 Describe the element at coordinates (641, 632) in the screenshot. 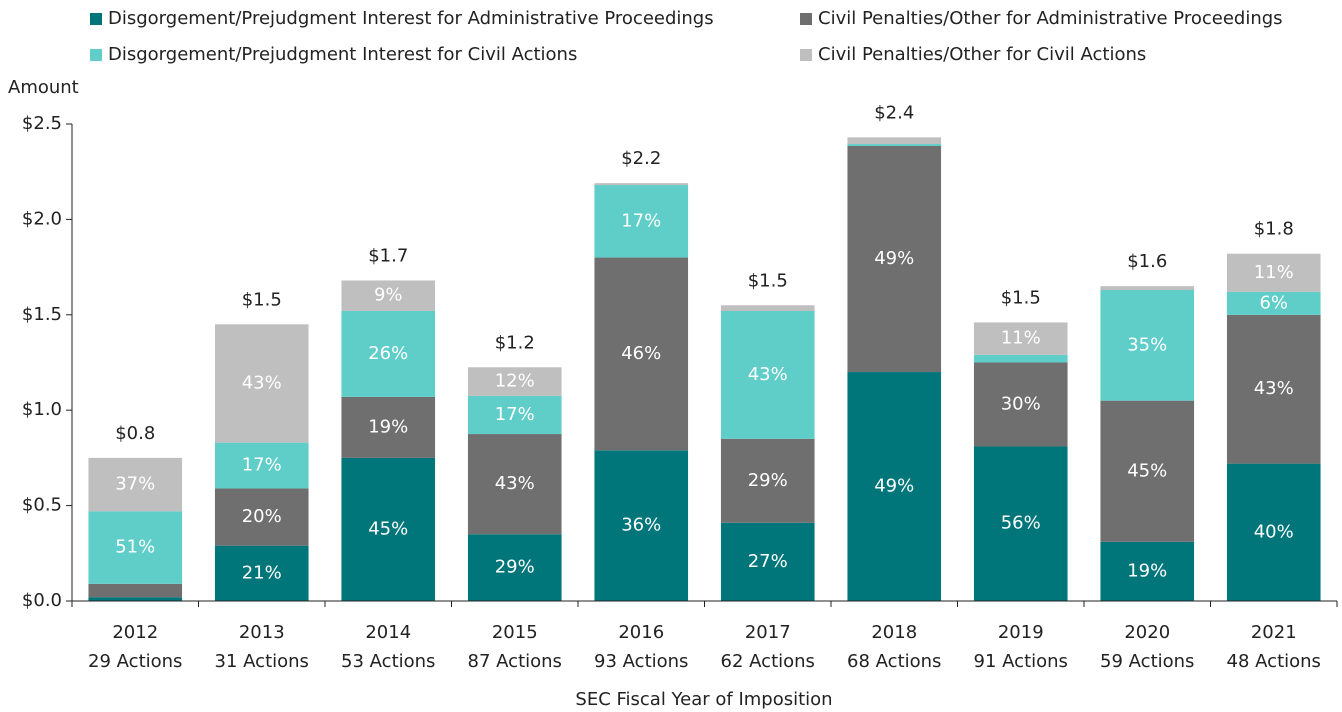

I see `x-tick-label: 2016` at that location.